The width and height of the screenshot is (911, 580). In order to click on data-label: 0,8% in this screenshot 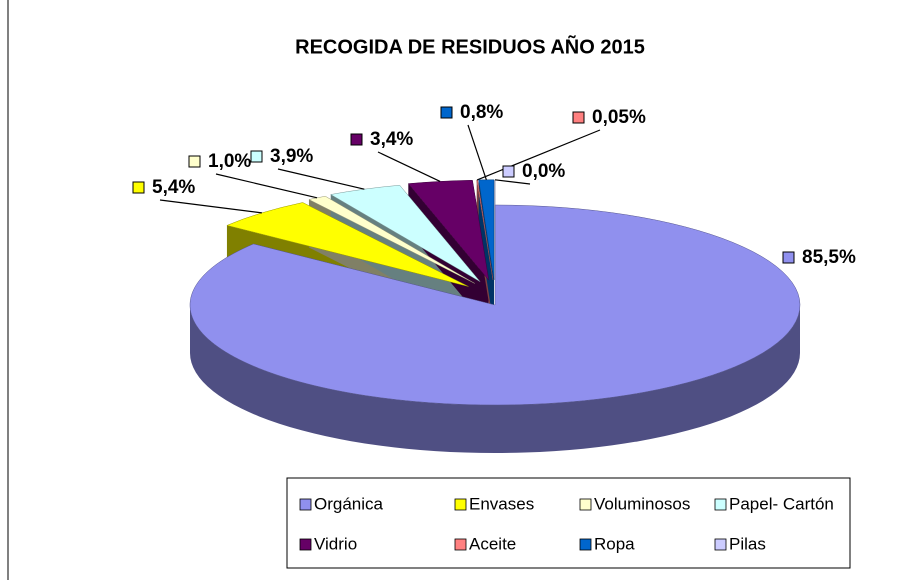, I will do `click(481, 112)`.